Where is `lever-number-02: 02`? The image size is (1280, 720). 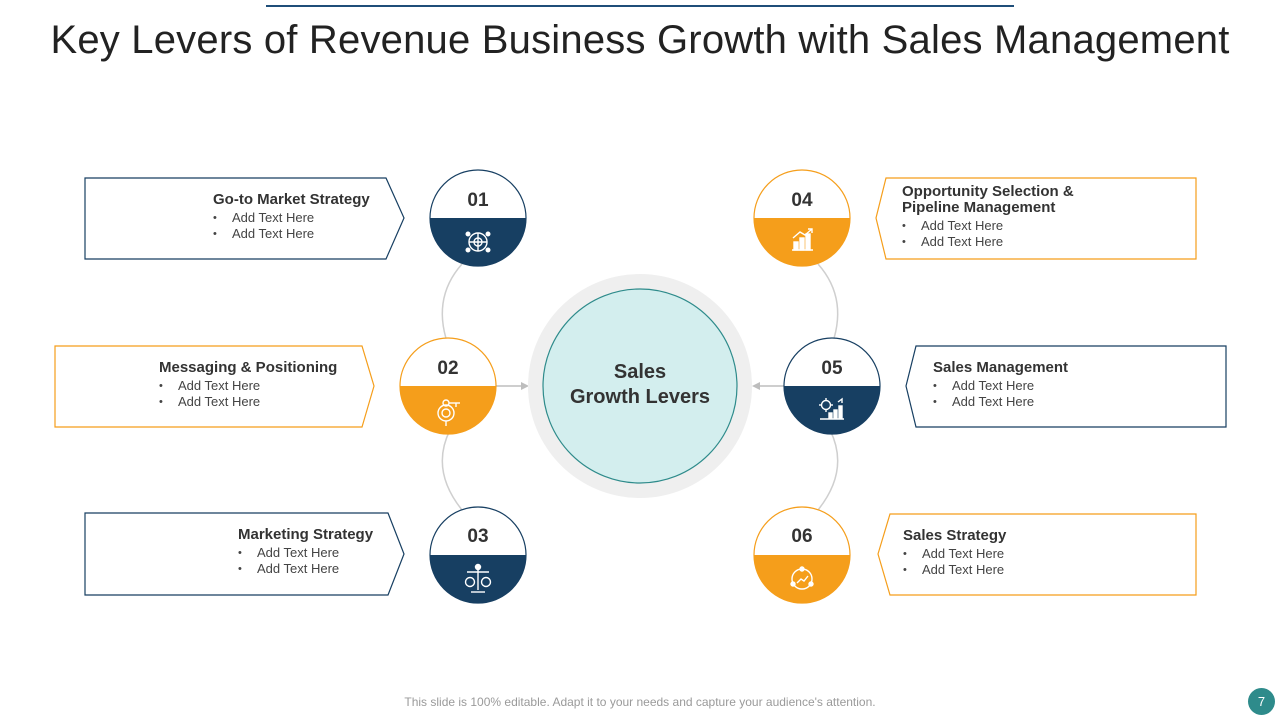
lever-number-02: 02 is located at coordinates (448, 368).